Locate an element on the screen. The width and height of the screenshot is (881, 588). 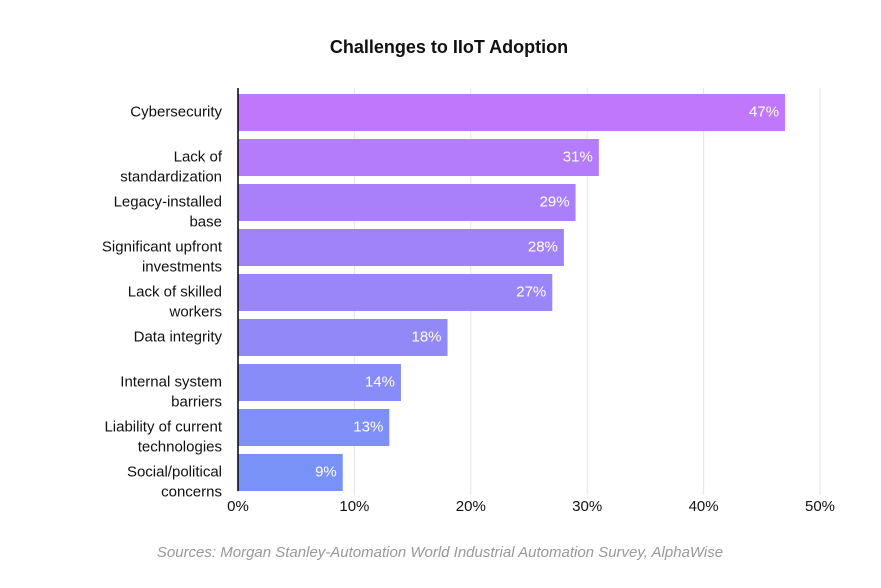
x-tick-label: 0% is located at coordinates (238, 506).